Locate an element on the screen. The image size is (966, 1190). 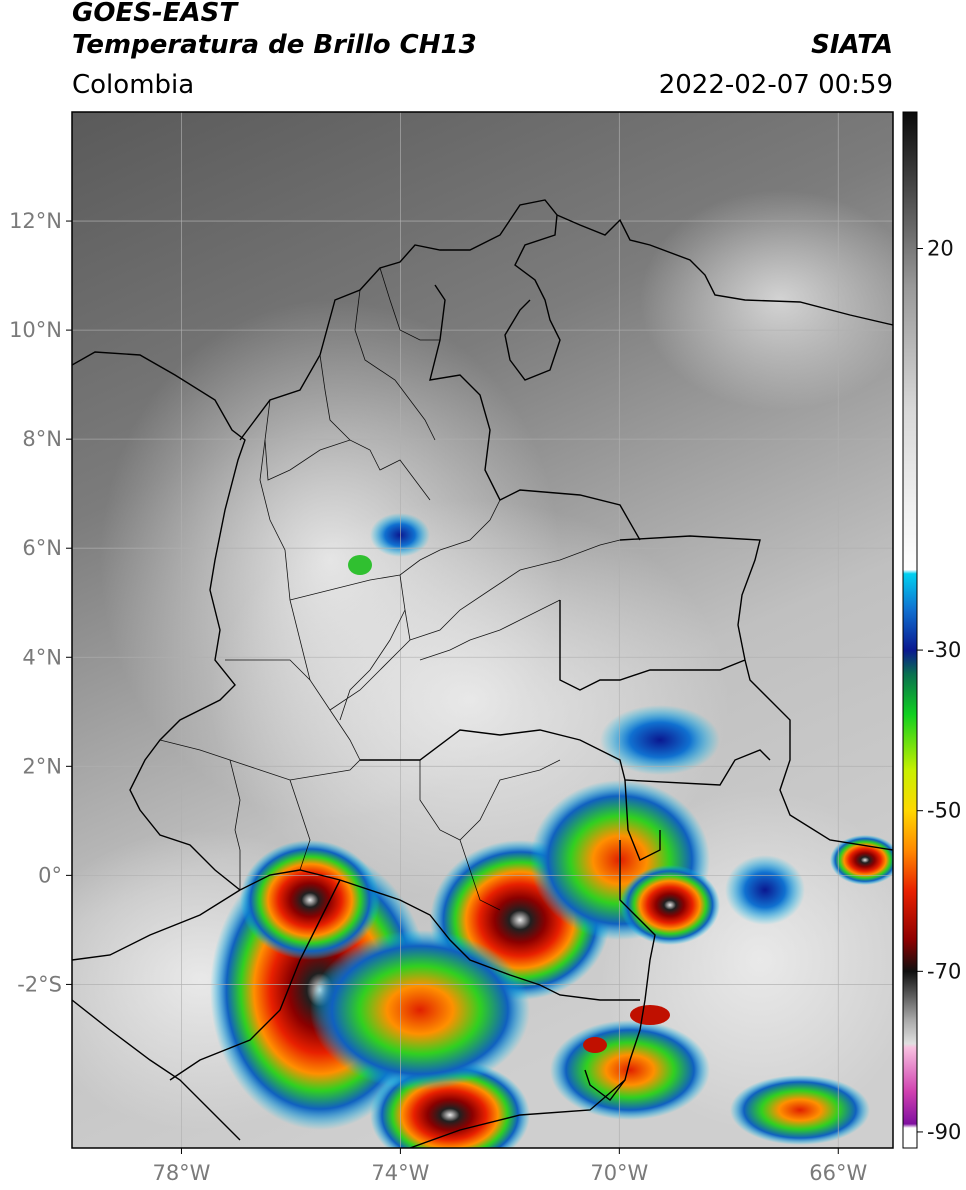
lat-tick-label: 10°N is located at coordinates (35, 330).